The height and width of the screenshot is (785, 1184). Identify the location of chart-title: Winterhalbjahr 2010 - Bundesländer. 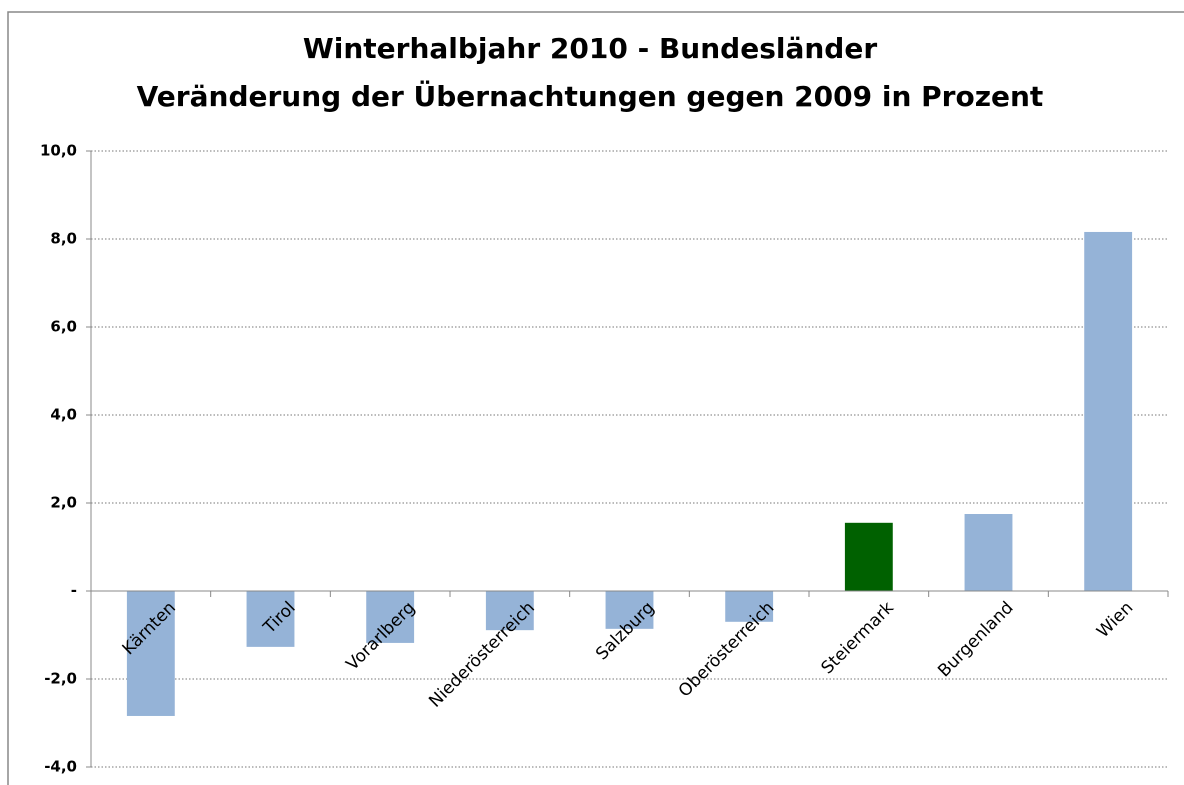
(590, 48).